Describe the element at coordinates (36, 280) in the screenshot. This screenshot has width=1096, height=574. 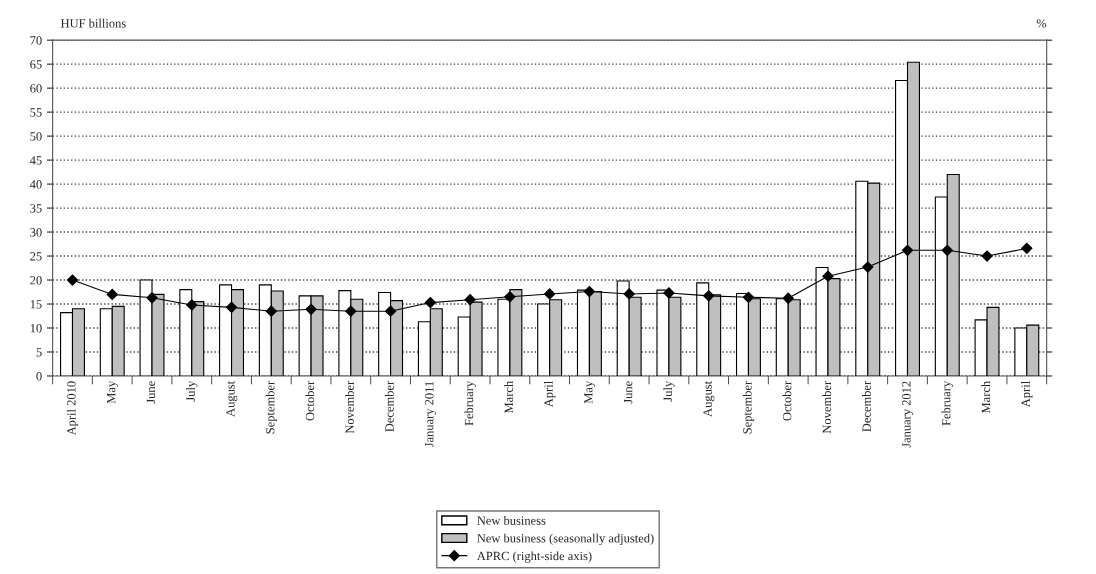
I see `y-tick-label: 20` at that location.